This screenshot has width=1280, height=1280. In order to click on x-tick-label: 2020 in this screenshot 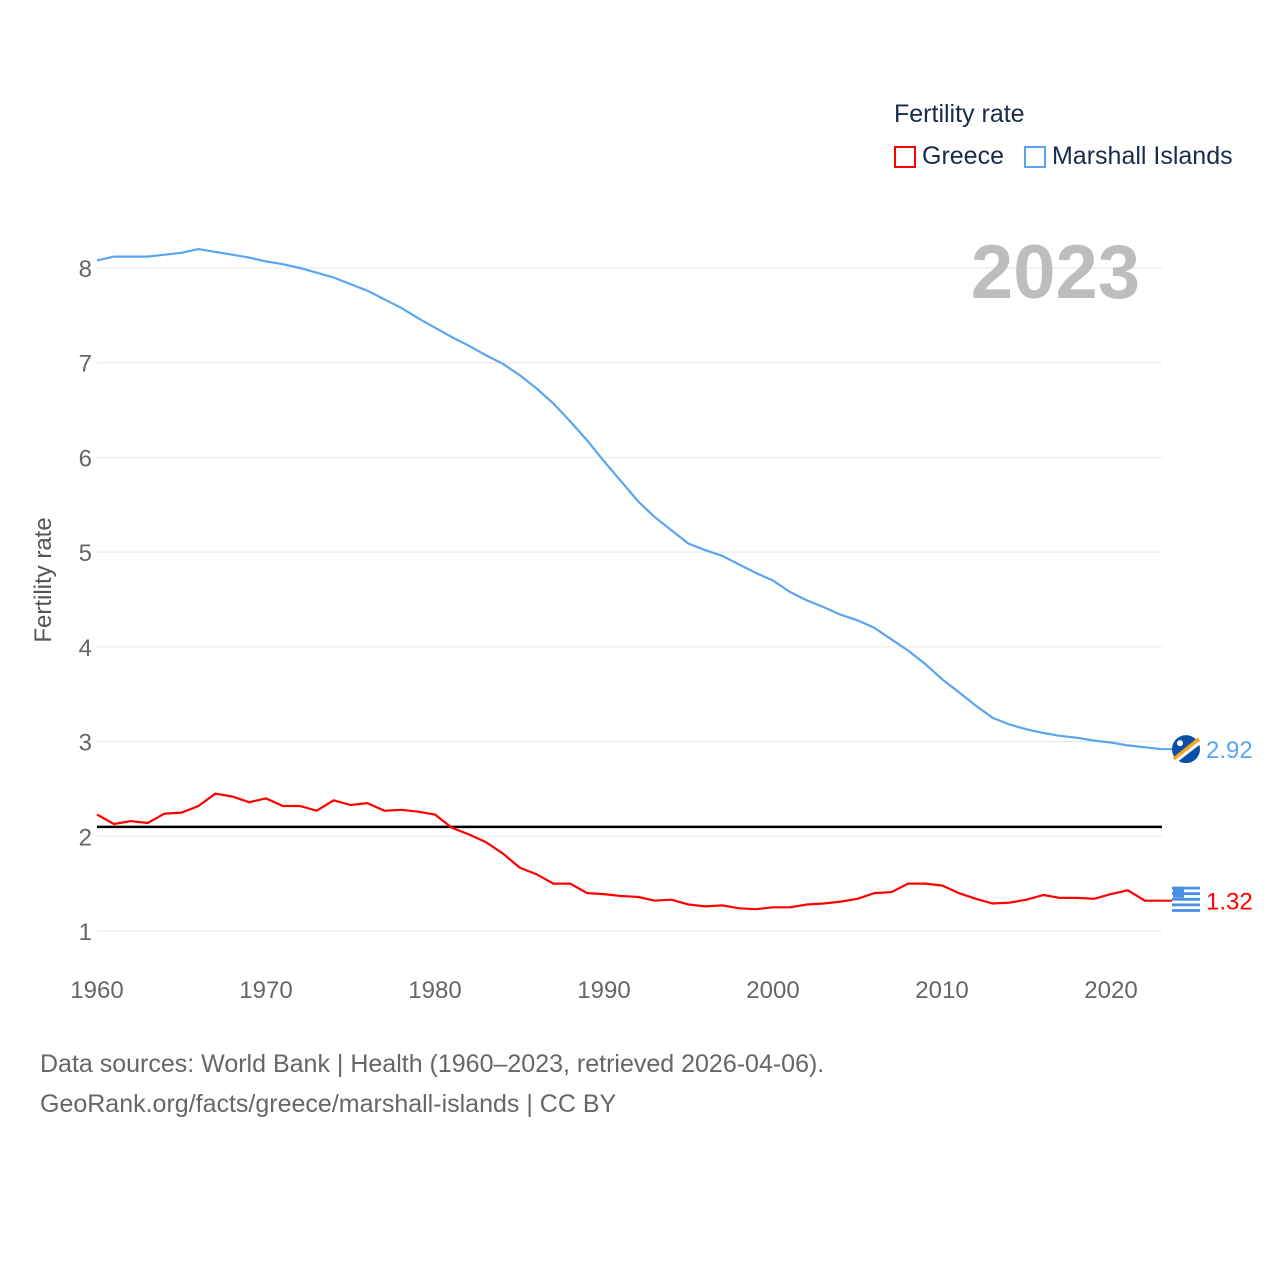, I will do `click(1110, 990)`.